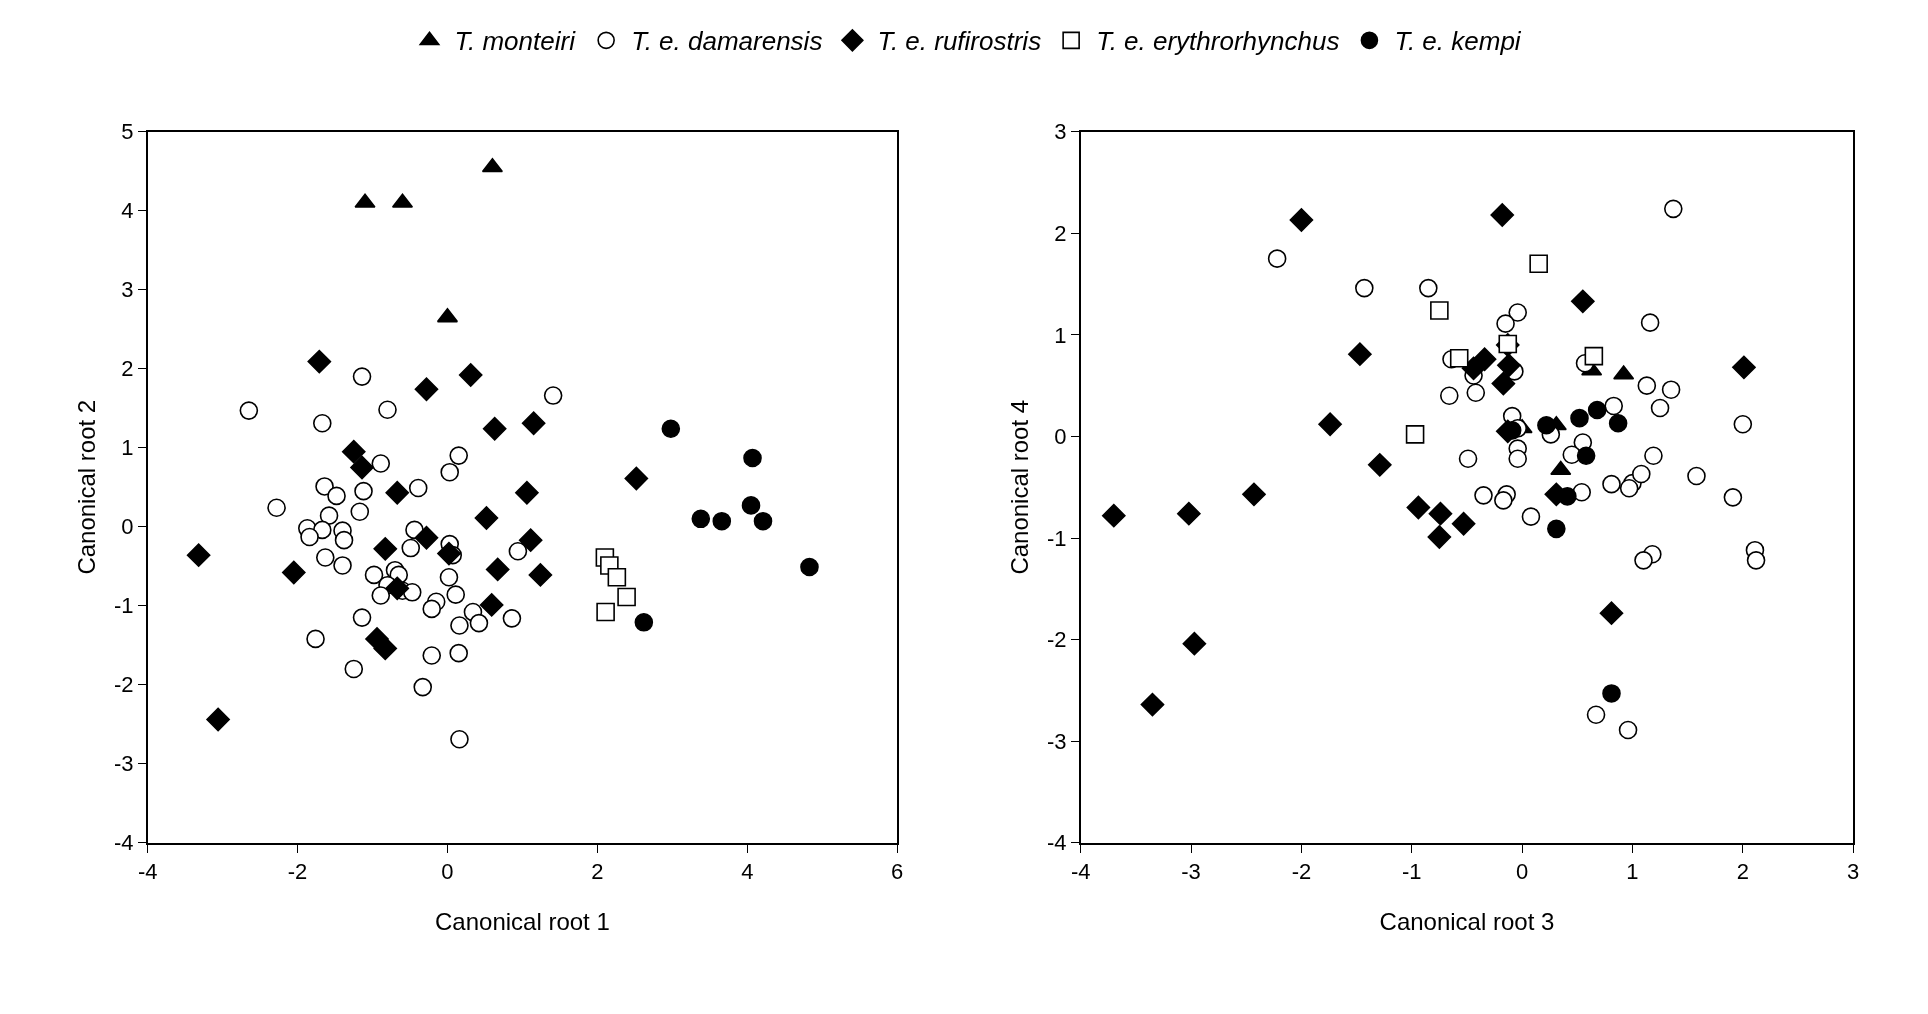  Describe the element at coordinates (959, 41) in the screenshot. I see `legend-label: T. e. rufirostris` at that location.